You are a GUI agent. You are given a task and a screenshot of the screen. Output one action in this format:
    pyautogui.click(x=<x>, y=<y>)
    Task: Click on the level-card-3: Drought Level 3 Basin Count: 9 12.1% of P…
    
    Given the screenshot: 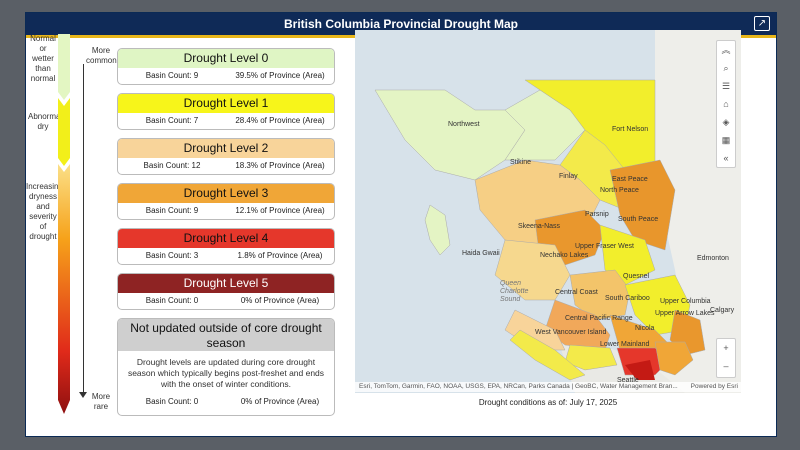 What is the action you would take?
    pyautogui.click(x=226, y=201)
    